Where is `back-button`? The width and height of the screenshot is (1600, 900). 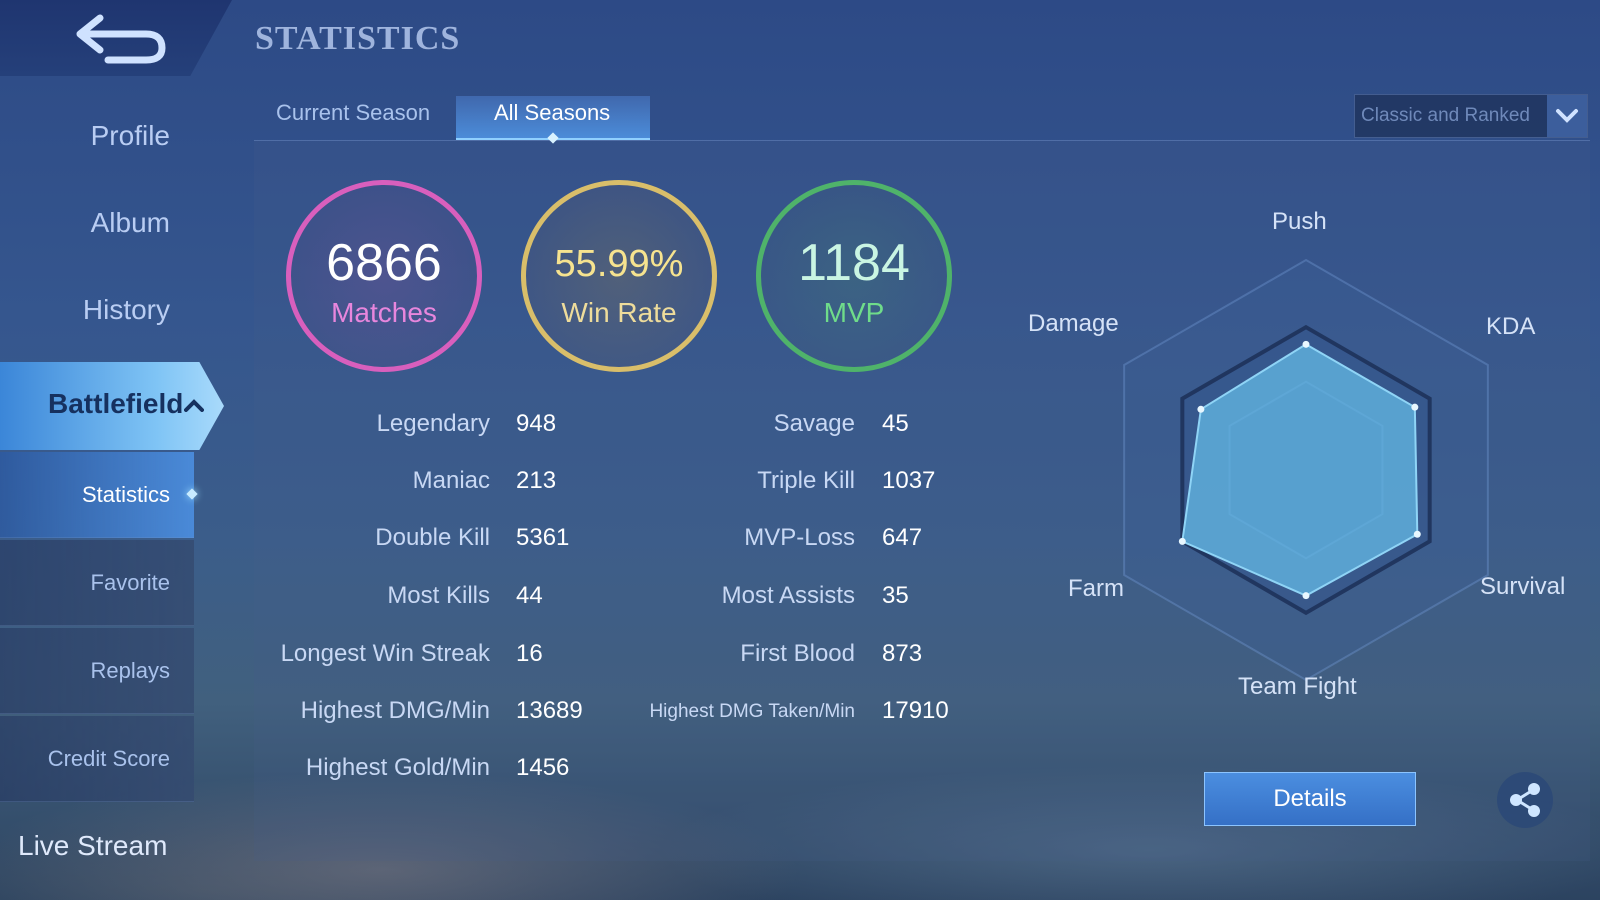
back-button is located at coordinates (120, 38).